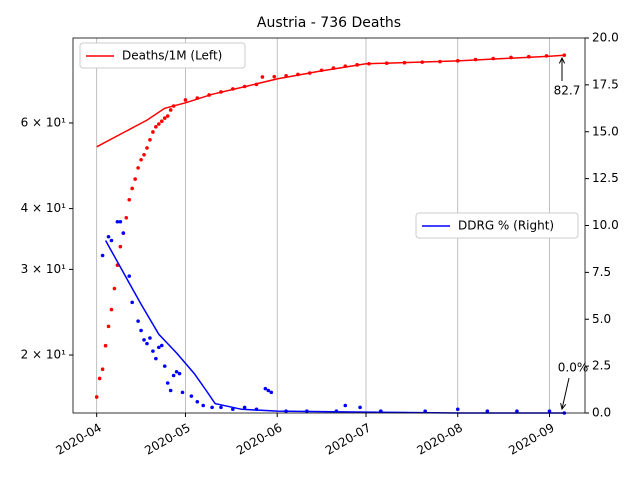 Image resolution: width=640 pixels, height=480 pixels. What do you see at coordinates (605, 225) in the screenshot?
I see `y2-tick-label: 10.0` at bounding box center [605, 225].